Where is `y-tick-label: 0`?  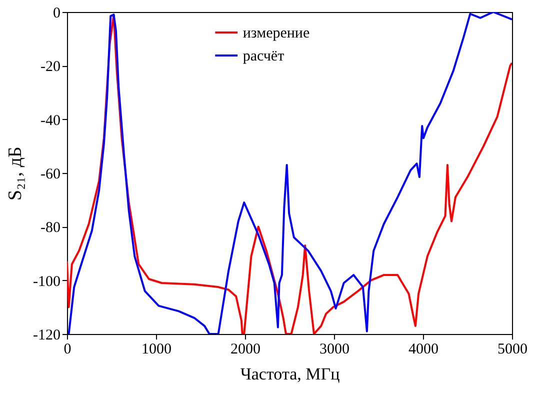 y-tick-label: 0 is located at coordinates (56, 14).